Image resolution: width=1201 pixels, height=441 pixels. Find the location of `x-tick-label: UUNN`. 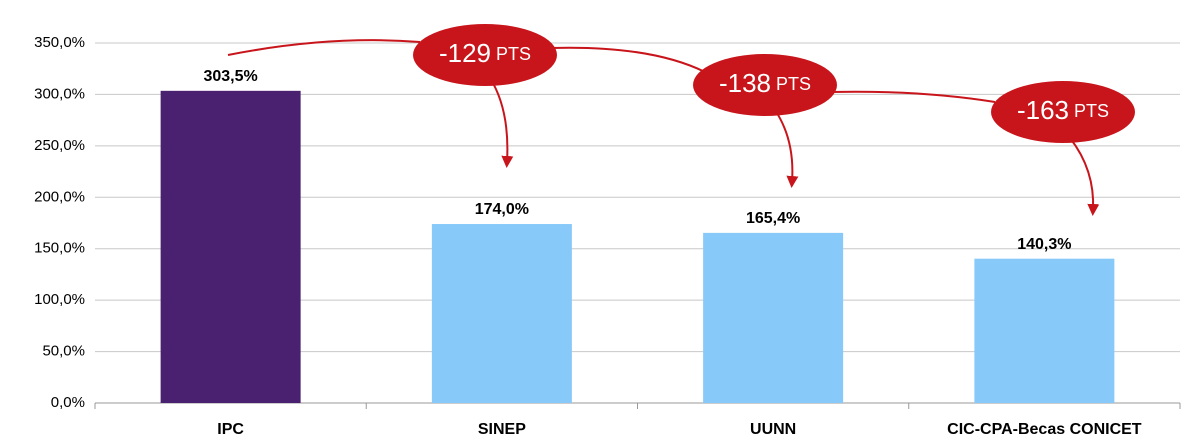

x-tick-label: UUNN is located at coordinates (773, 429).